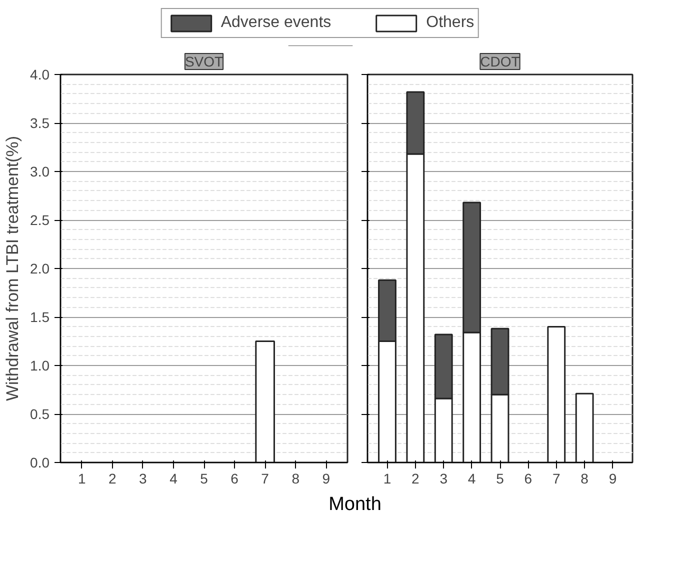  What do you see at coordinates (40, 123) in the screenshot?
I see `y-tick-label: 3.5` at bounding box center [40, 123].